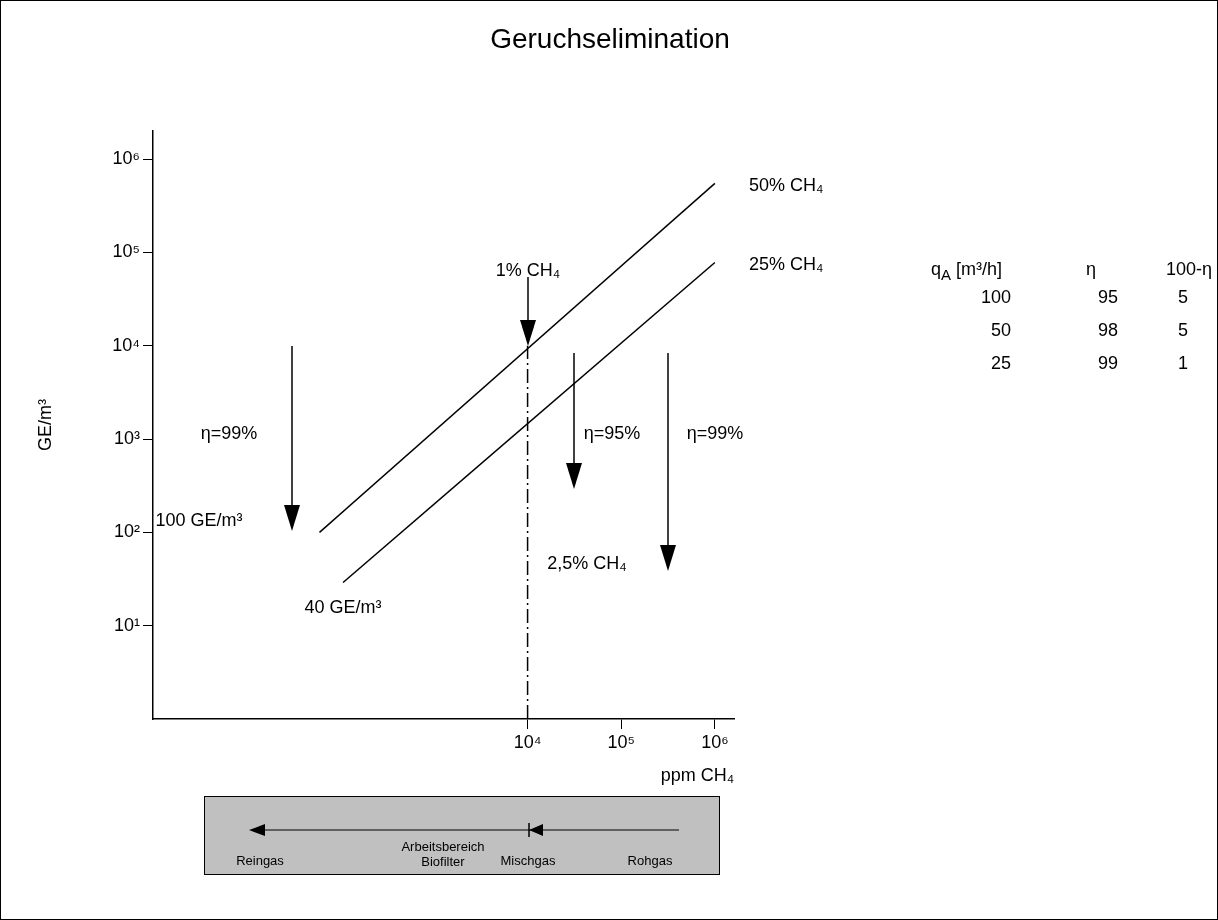 This screenshot has width=1218, height=920. What do you see at coordinates (1109, 330) in the screenshot?
I see `text: 98` at bounding box center [1109, 330].